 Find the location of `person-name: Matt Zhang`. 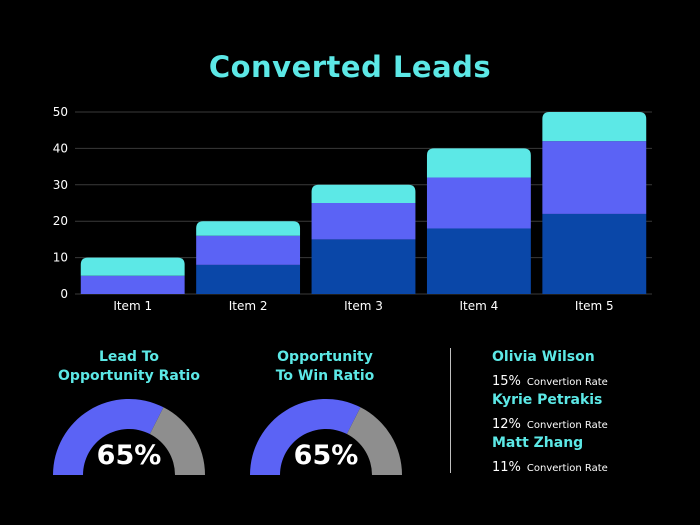

person-name: Matt Zhang is located at coordinates (538, 443).